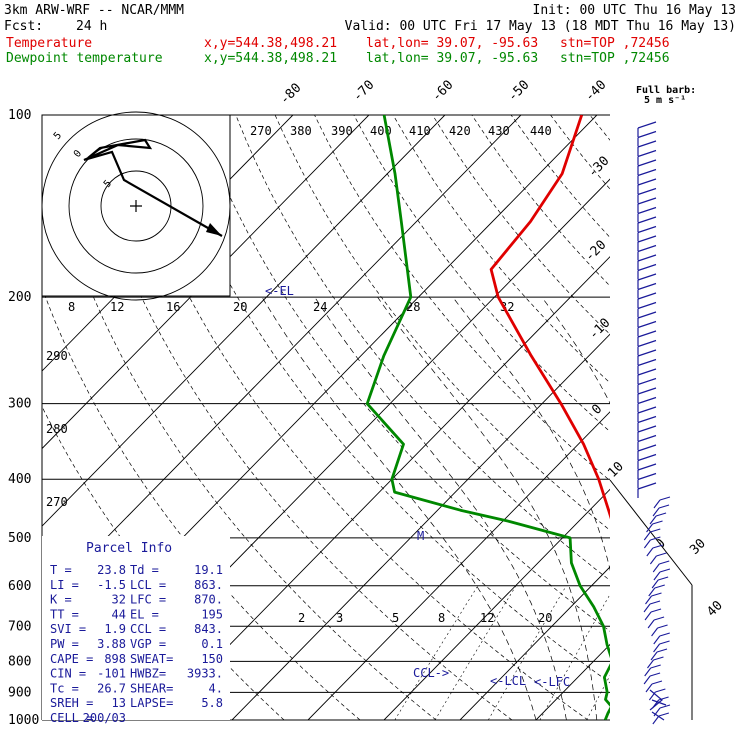 The width and height of the screenshot is (740, 740). I want to click on mixing-ratio-label: 8, so click(441, 618).